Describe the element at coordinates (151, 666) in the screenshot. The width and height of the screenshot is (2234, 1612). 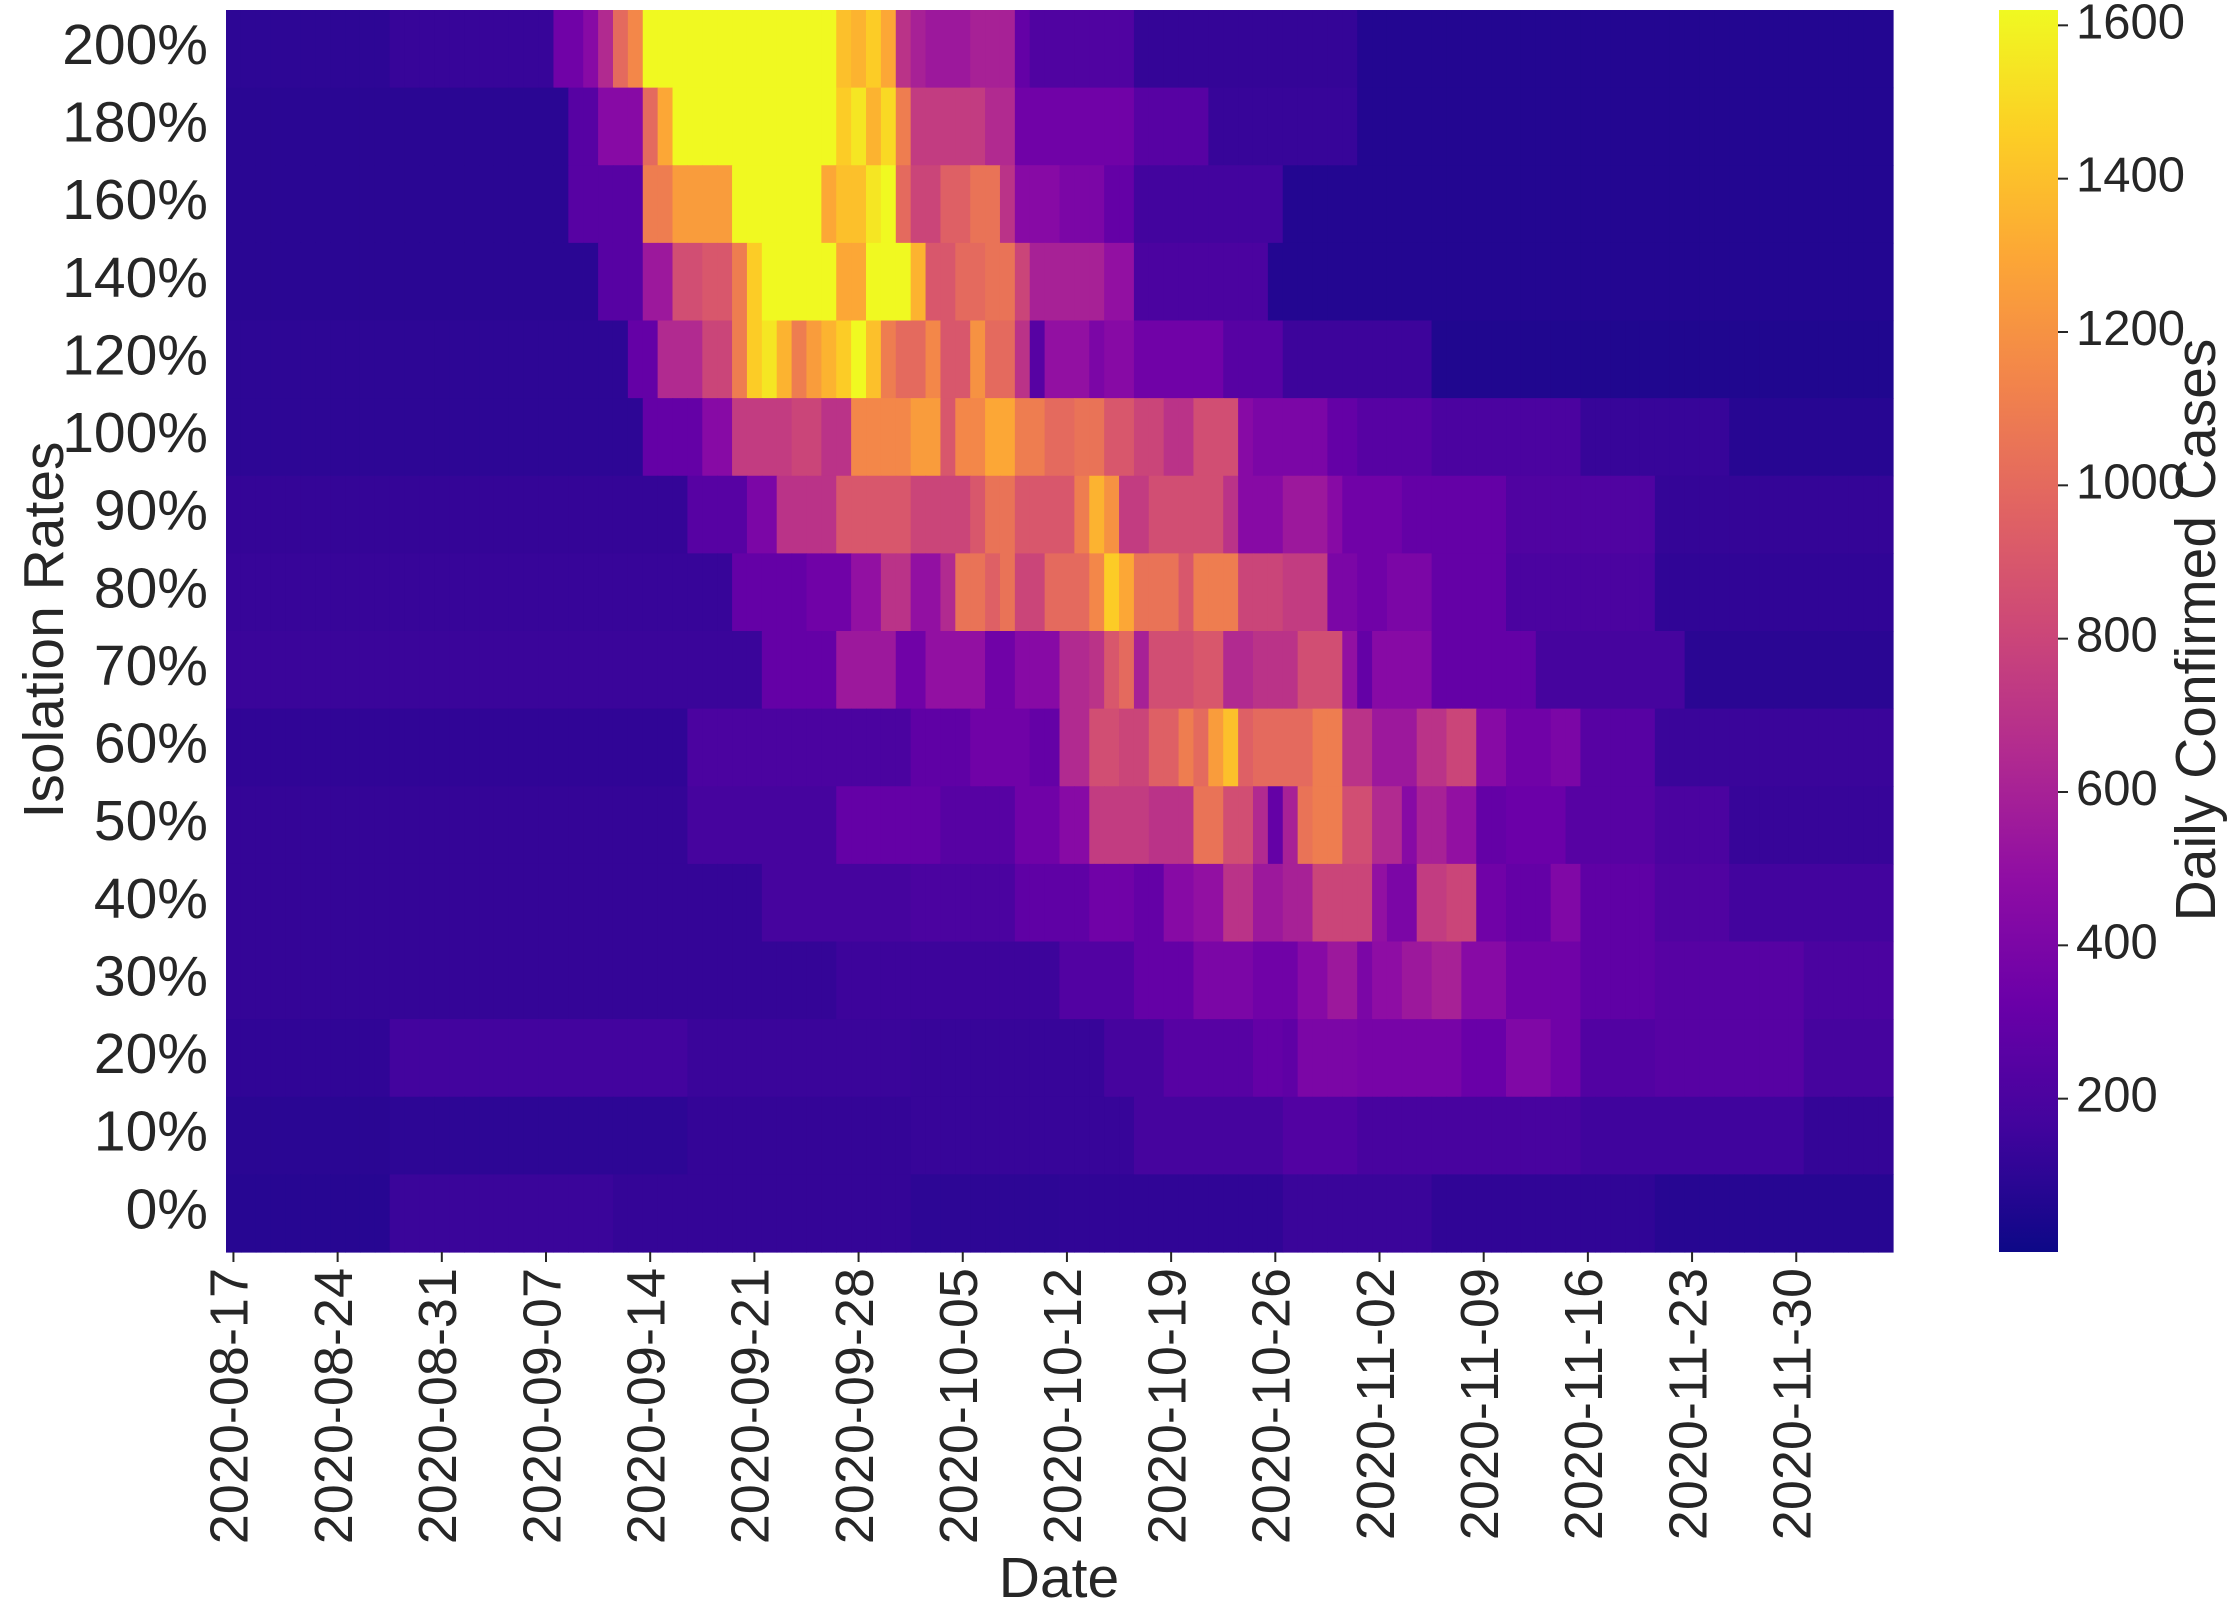
I see `y-tick-label: 70%` at that location.